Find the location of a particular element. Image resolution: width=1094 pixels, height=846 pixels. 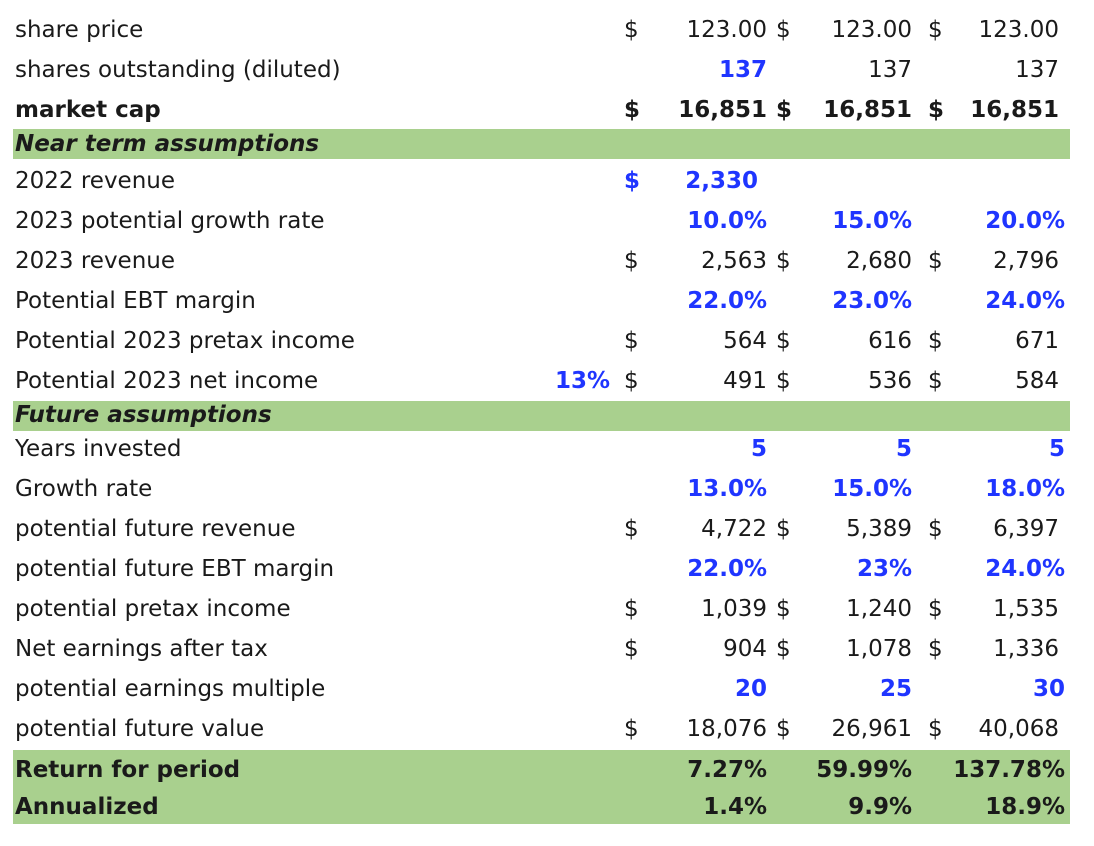

value-col-2: 123.00 is located at coordinates (871, 30).